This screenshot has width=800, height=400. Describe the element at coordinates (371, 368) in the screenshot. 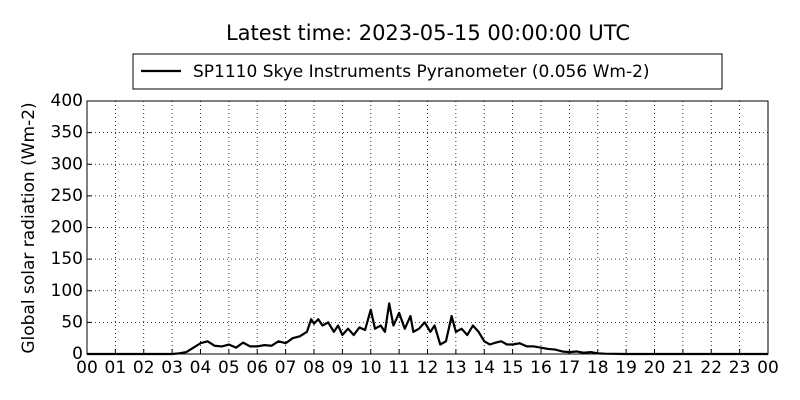

I see `x-tick-label: 10` at that location.